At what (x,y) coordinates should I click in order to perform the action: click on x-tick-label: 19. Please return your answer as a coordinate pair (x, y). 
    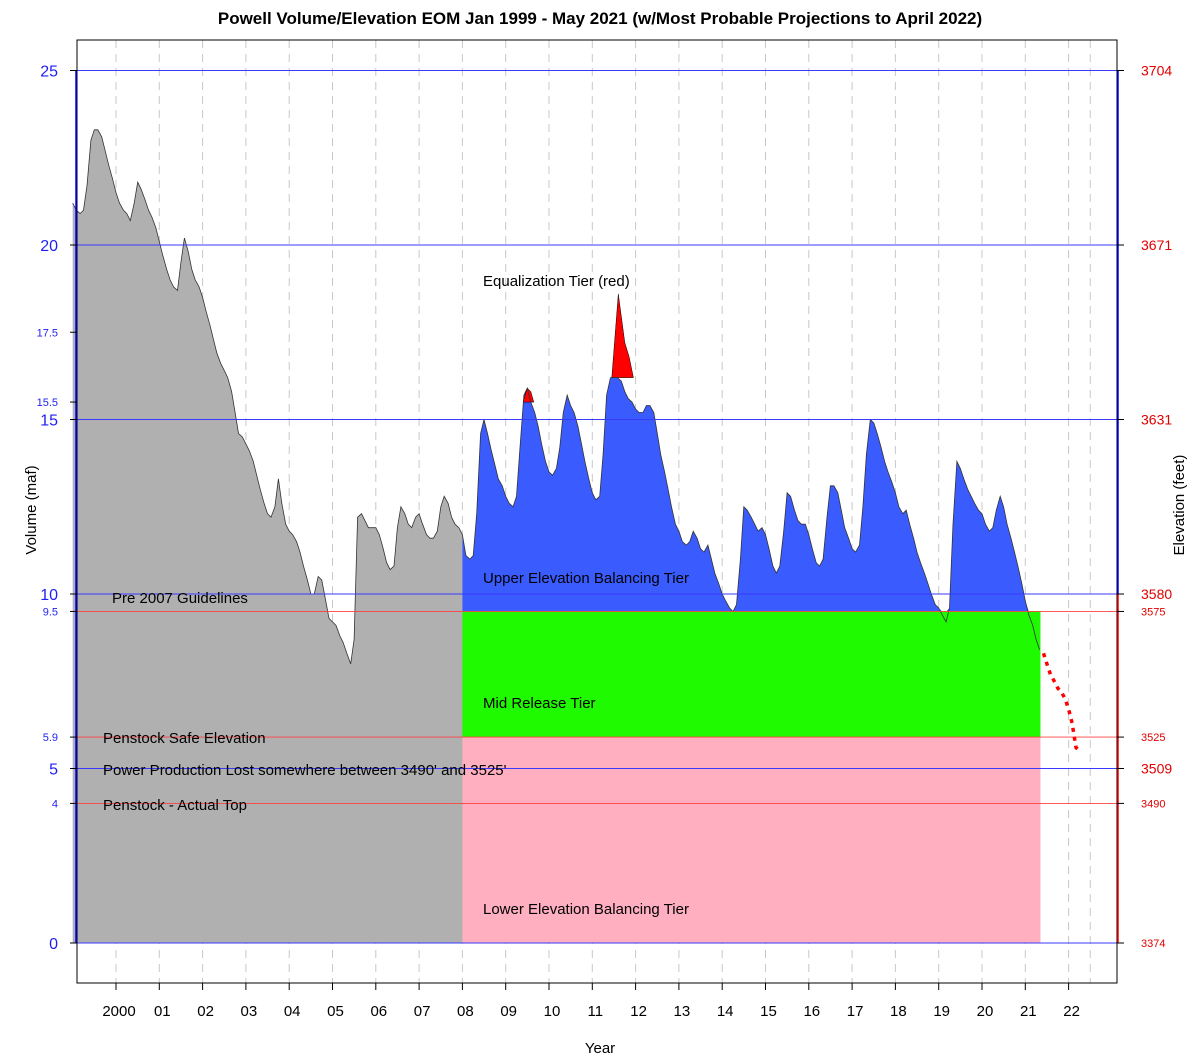
    Looking at the image, I should click on (941, 1011).